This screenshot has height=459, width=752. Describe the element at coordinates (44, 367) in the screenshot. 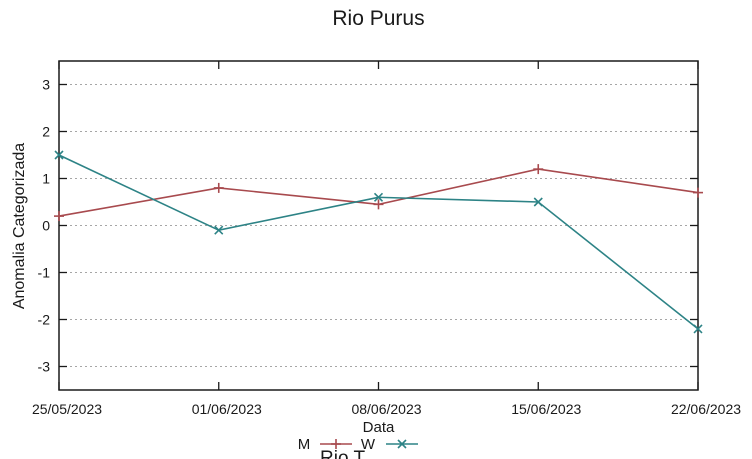

I see `ytick-label: -3` at that location.